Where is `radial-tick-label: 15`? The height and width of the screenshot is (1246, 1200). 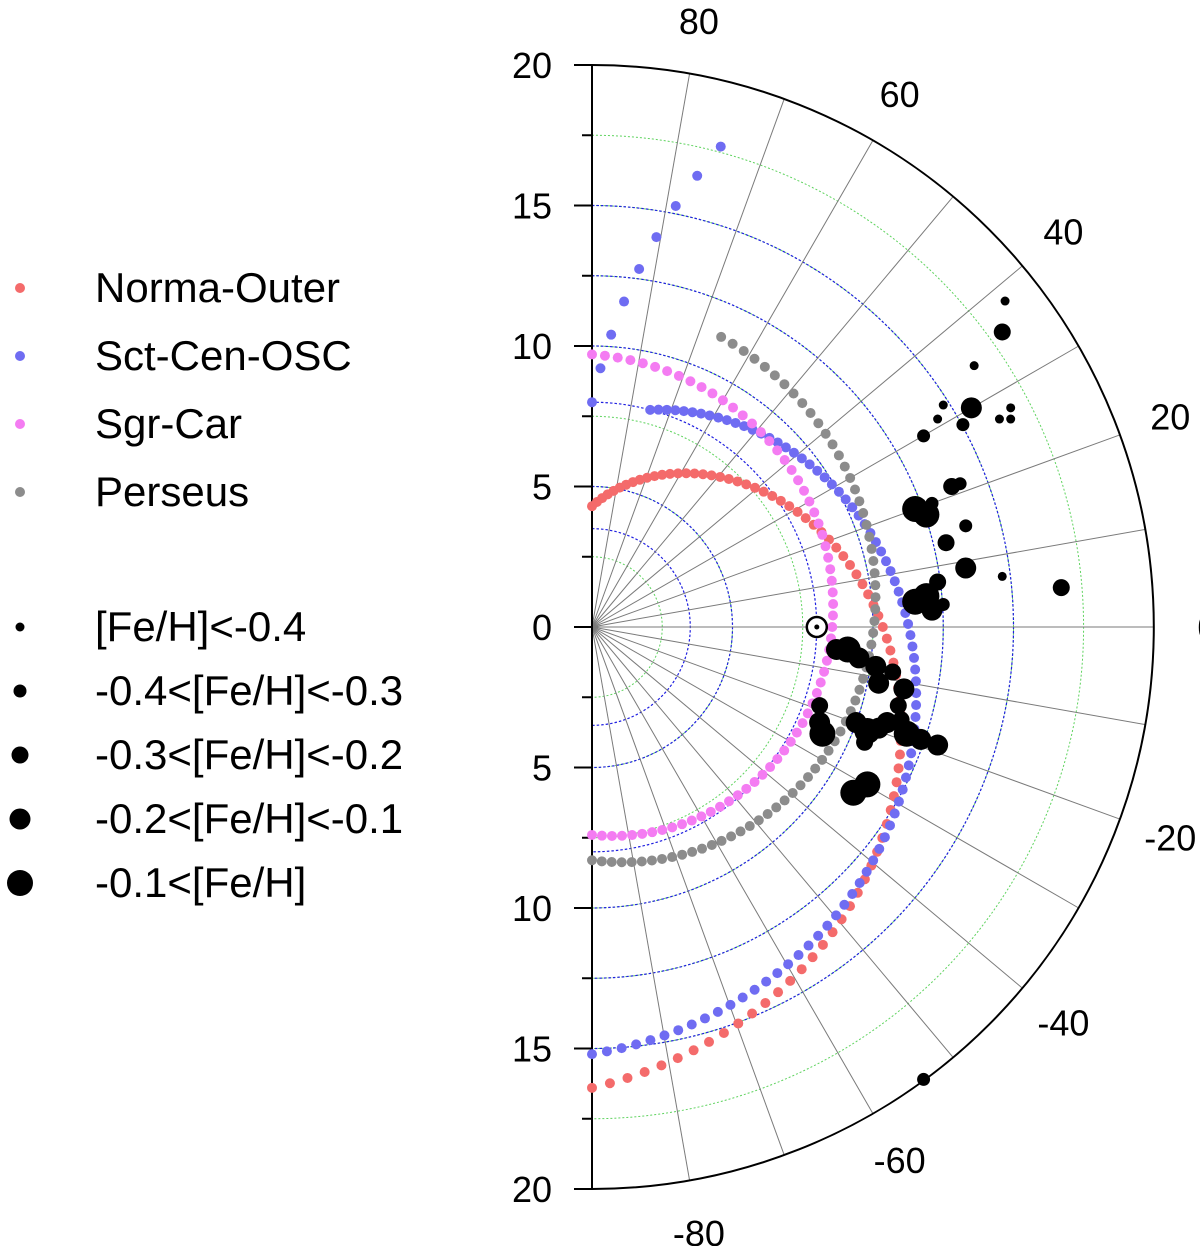
radial-tick-label: 15 is located at coordinates (532, 1049).